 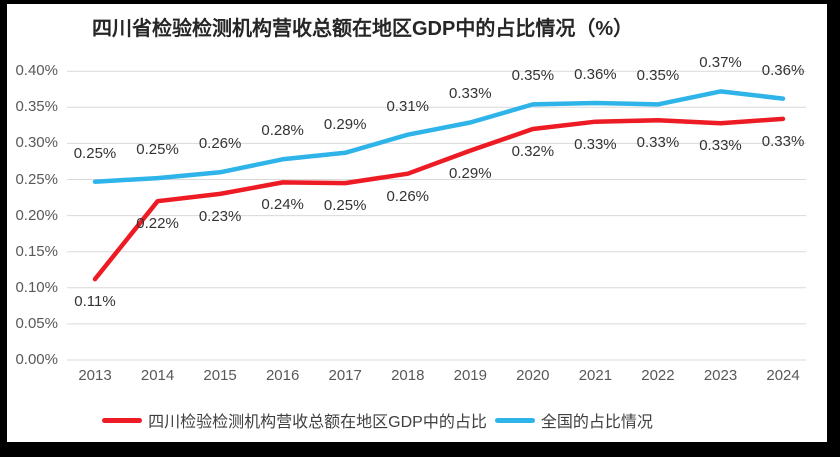 I want to click on legend: 四川检验检测机构营收总额在地区GDP中的占比 全国的占比情况, so click(x=377, y=420).